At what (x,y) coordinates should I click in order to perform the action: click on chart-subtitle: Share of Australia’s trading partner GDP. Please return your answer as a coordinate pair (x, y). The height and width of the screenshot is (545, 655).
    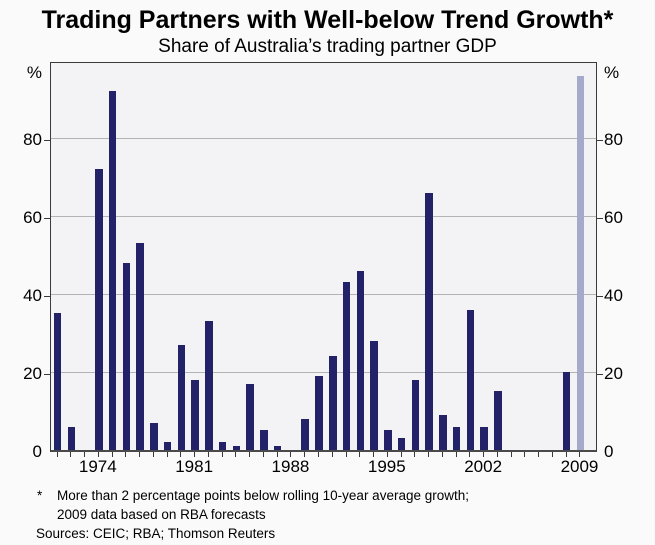
    Looking at the image, I should click on (327, 46).